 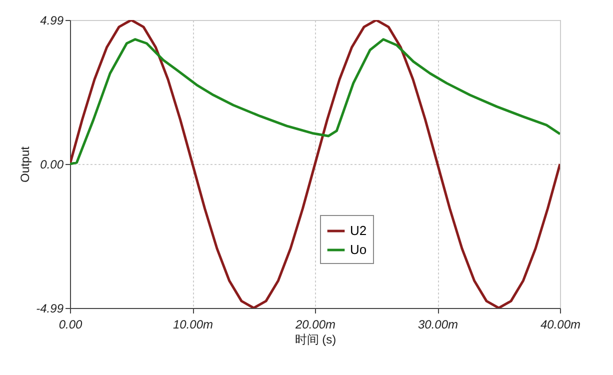 What do you see at coordinates (315, 339) in the screenshot?
I see `x-axis-title: 时间 (s)` at bounding box center [315, 339].